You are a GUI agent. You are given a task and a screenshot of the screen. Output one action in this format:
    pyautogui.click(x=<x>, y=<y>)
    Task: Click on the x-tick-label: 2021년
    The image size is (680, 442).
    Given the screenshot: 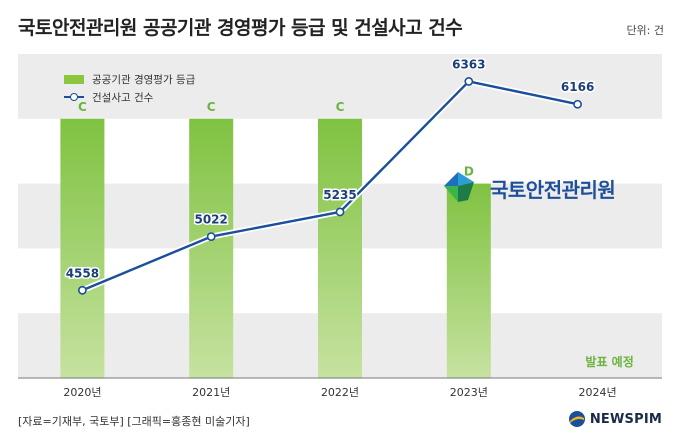 What is the action you would take?
    pyautogui.click(x=211, y=392)
    